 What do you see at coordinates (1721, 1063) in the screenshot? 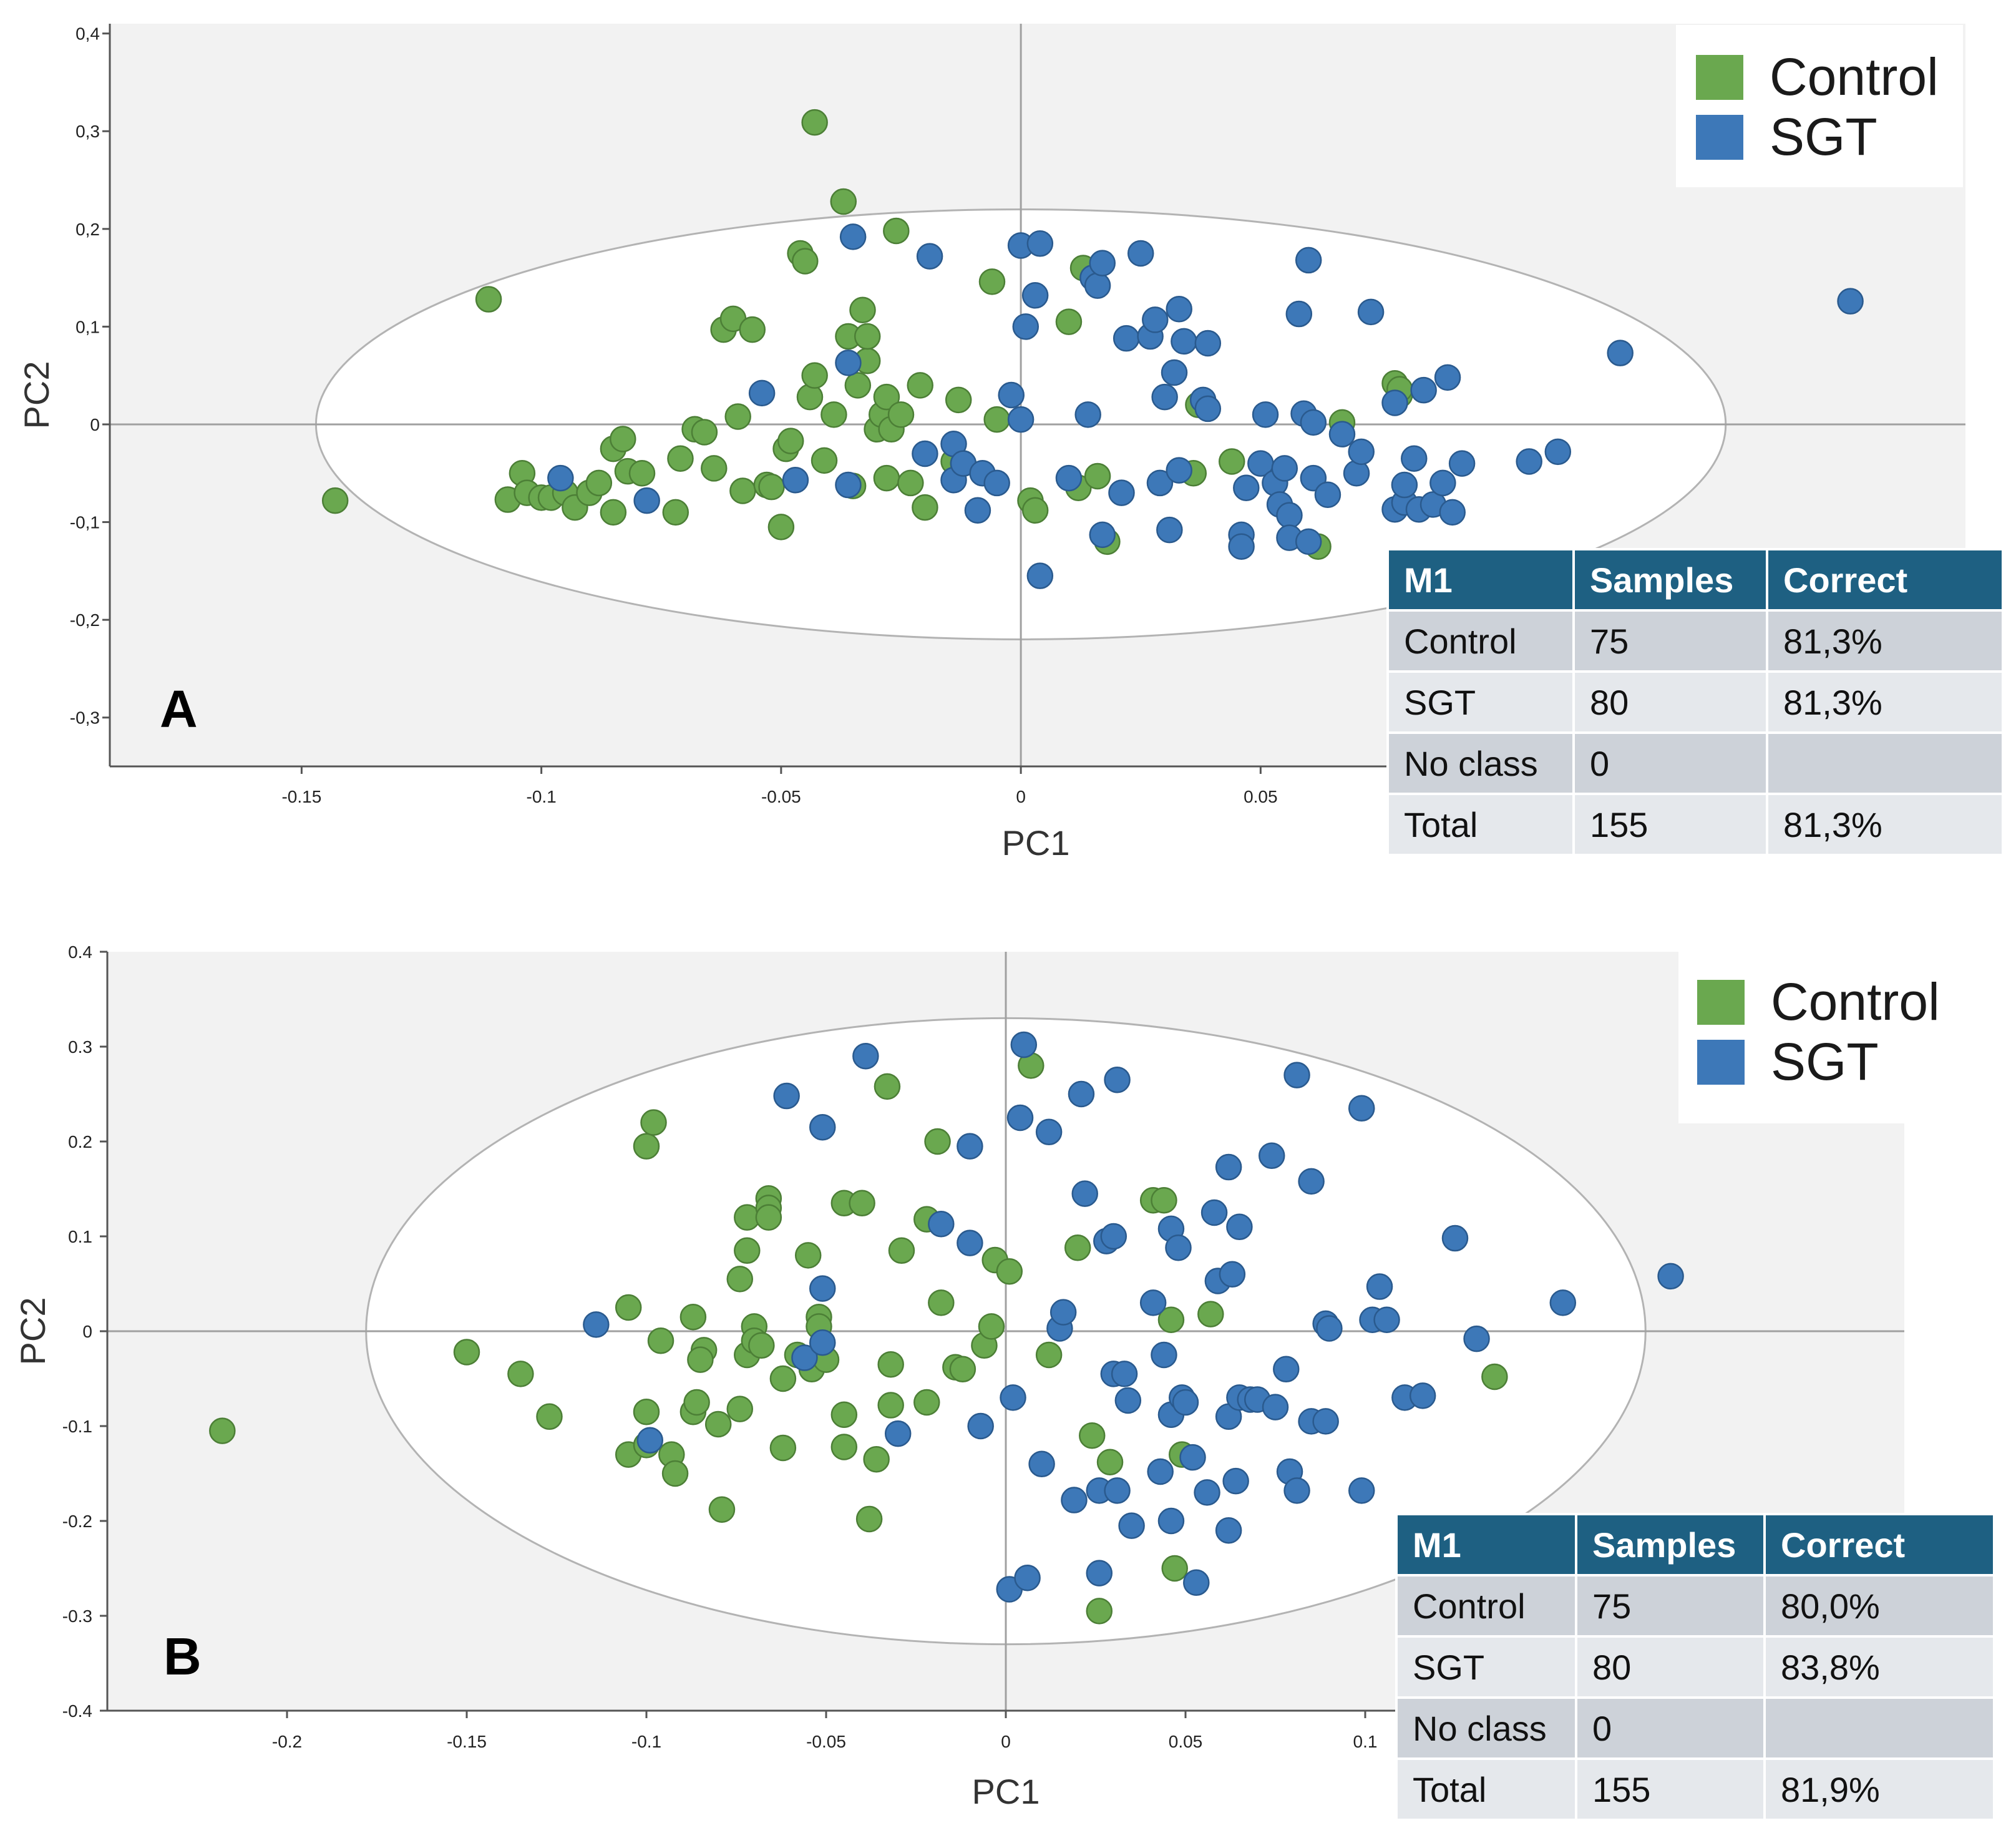
I see `legend-swatch-sgt` at bounding box center [1721, 1063].